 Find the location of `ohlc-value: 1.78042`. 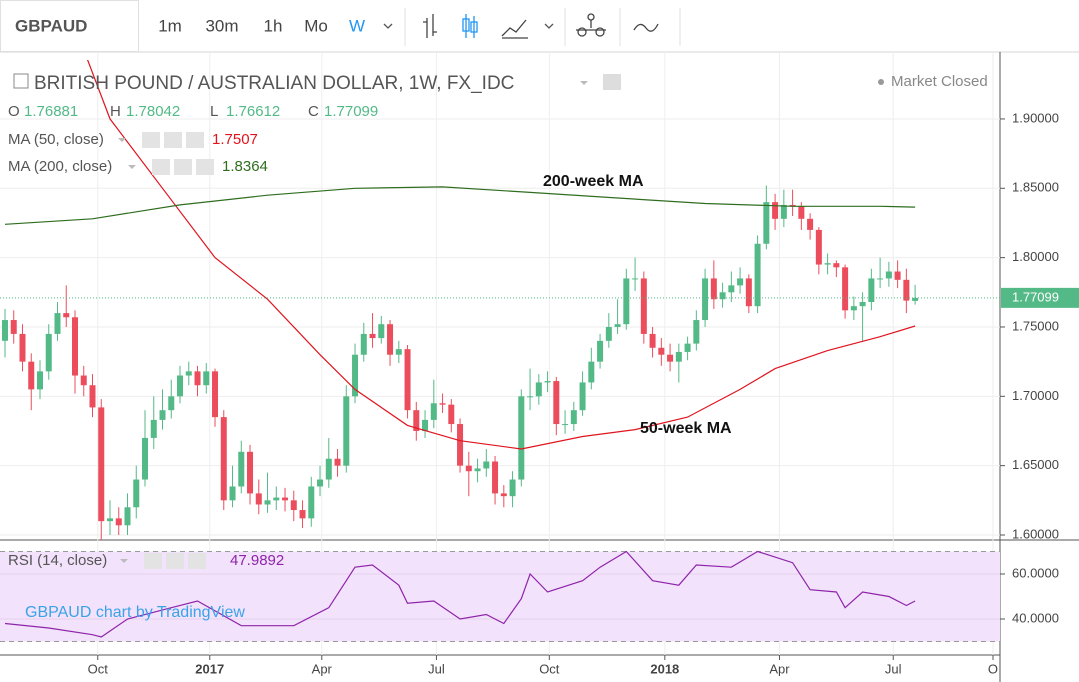

ohlc-value: 1.78042 is located at coordinates (153, 111).